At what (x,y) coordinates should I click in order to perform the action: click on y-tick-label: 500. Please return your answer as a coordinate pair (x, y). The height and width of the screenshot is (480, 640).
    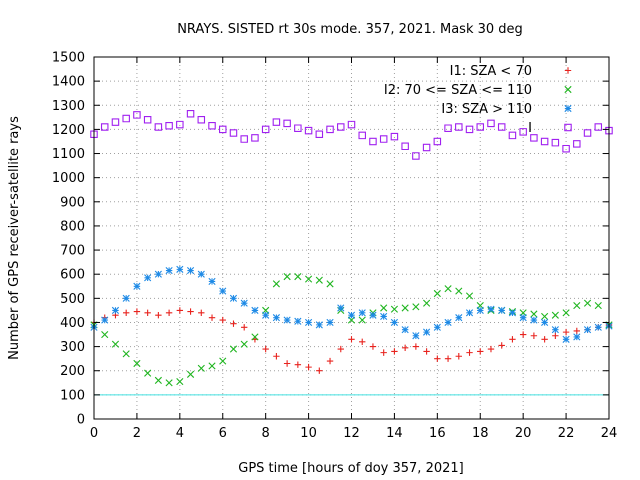
    Looking at the image, I should click on (72, 299).